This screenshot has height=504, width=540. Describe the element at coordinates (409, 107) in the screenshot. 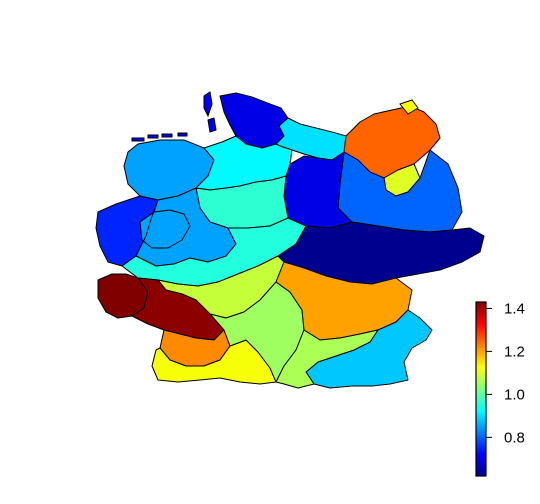

I see `ruegen-island` at that location.